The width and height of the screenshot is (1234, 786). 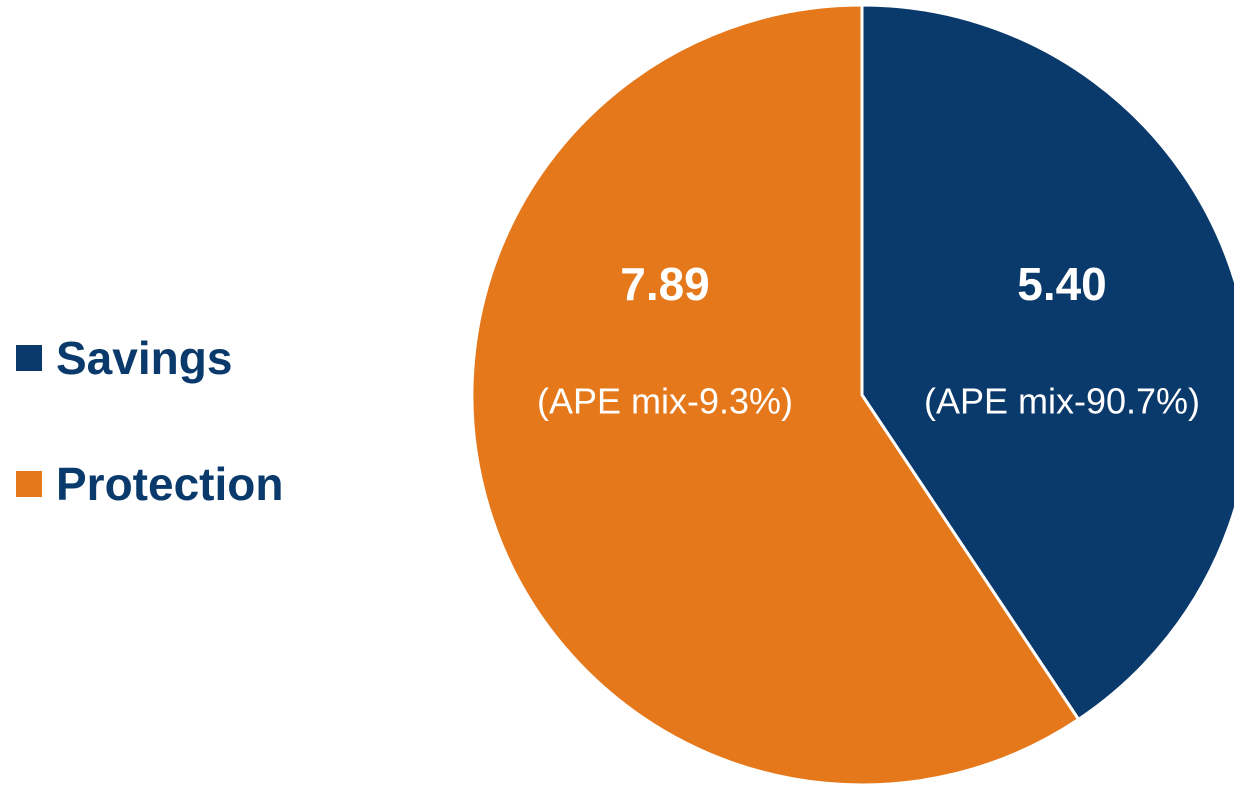 I want to click on legend-item-protection: Protection, so click(x=149, y=484).